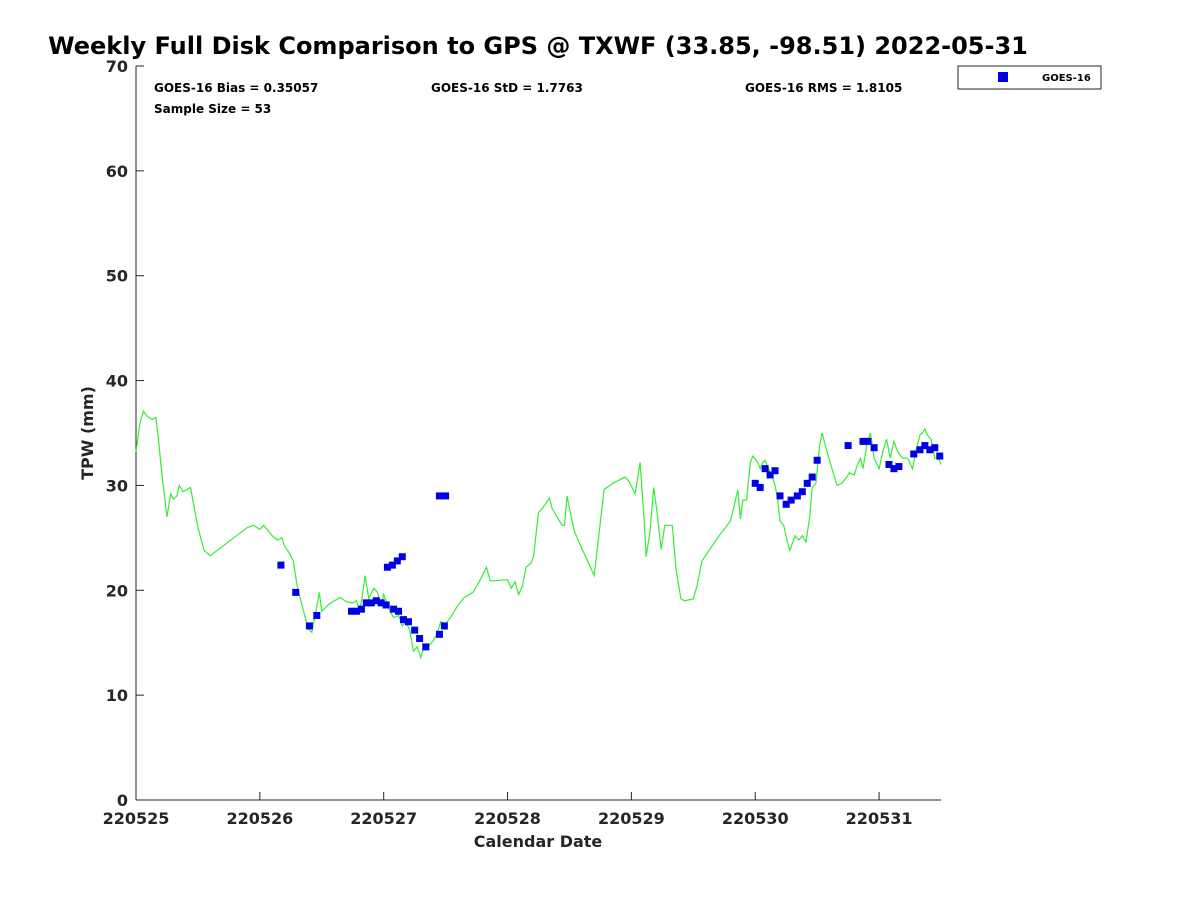 This screenshot has height=900, width=1200. I want to click on std-stat: GOES-16 StD = 1.7763, so click(507, 88).